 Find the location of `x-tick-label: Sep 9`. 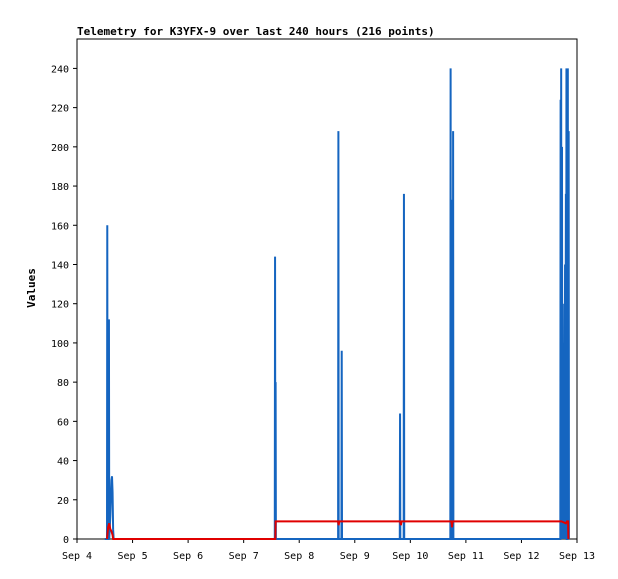

x-tick-label: Sep 9 is located at coordinates (355, 556).